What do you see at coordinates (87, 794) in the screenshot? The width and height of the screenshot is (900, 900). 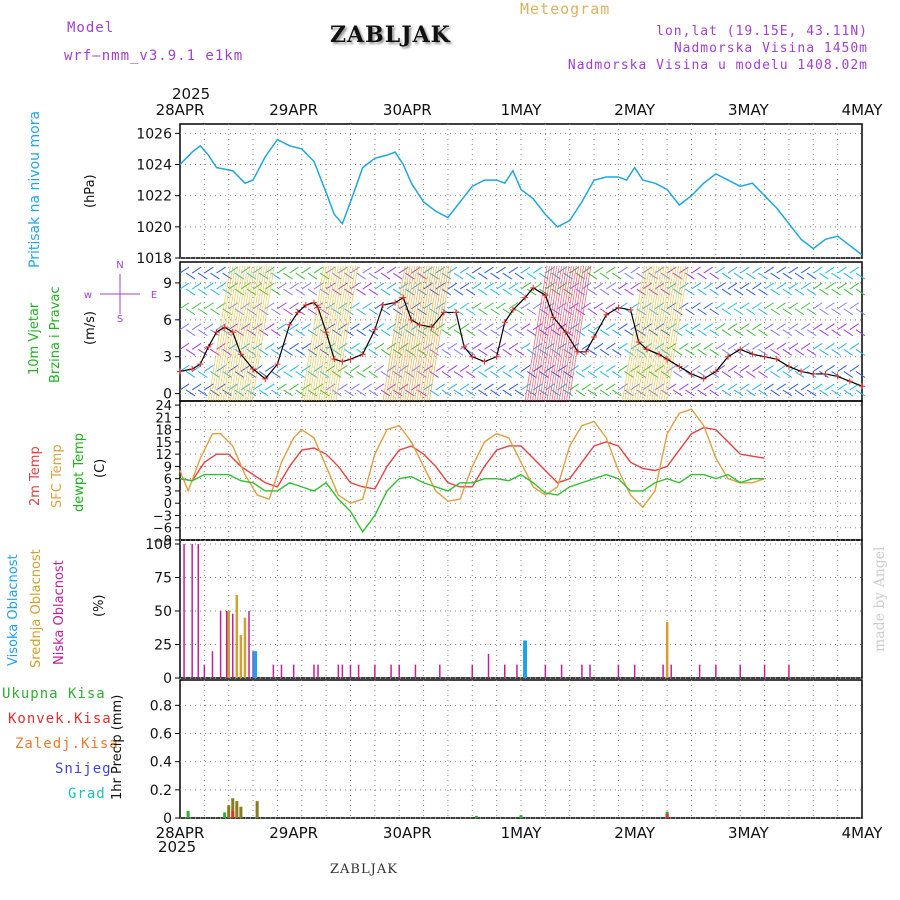 I see `hail-label: Grad` at bounding box center [87, 794].